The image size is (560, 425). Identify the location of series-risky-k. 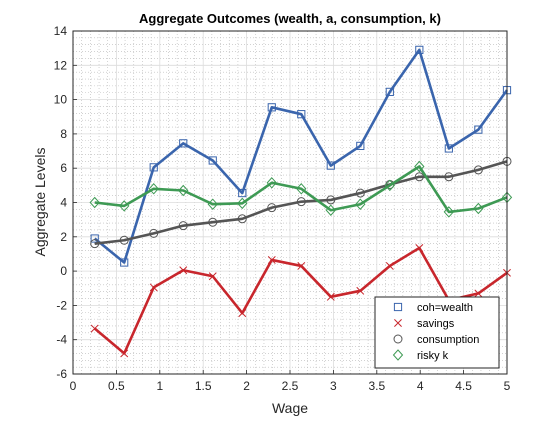
(301, 189).